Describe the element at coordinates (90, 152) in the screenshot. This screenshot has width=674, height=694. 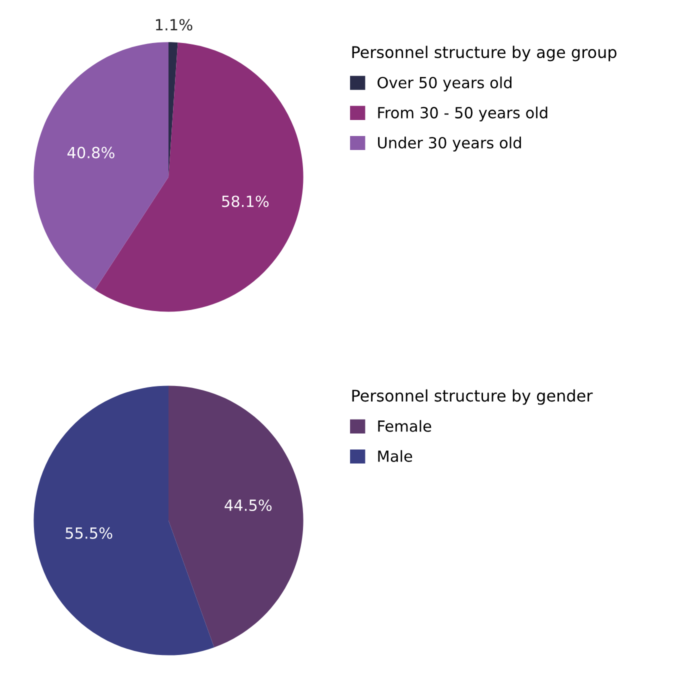
I see `data-label: 40.8%` at that location.